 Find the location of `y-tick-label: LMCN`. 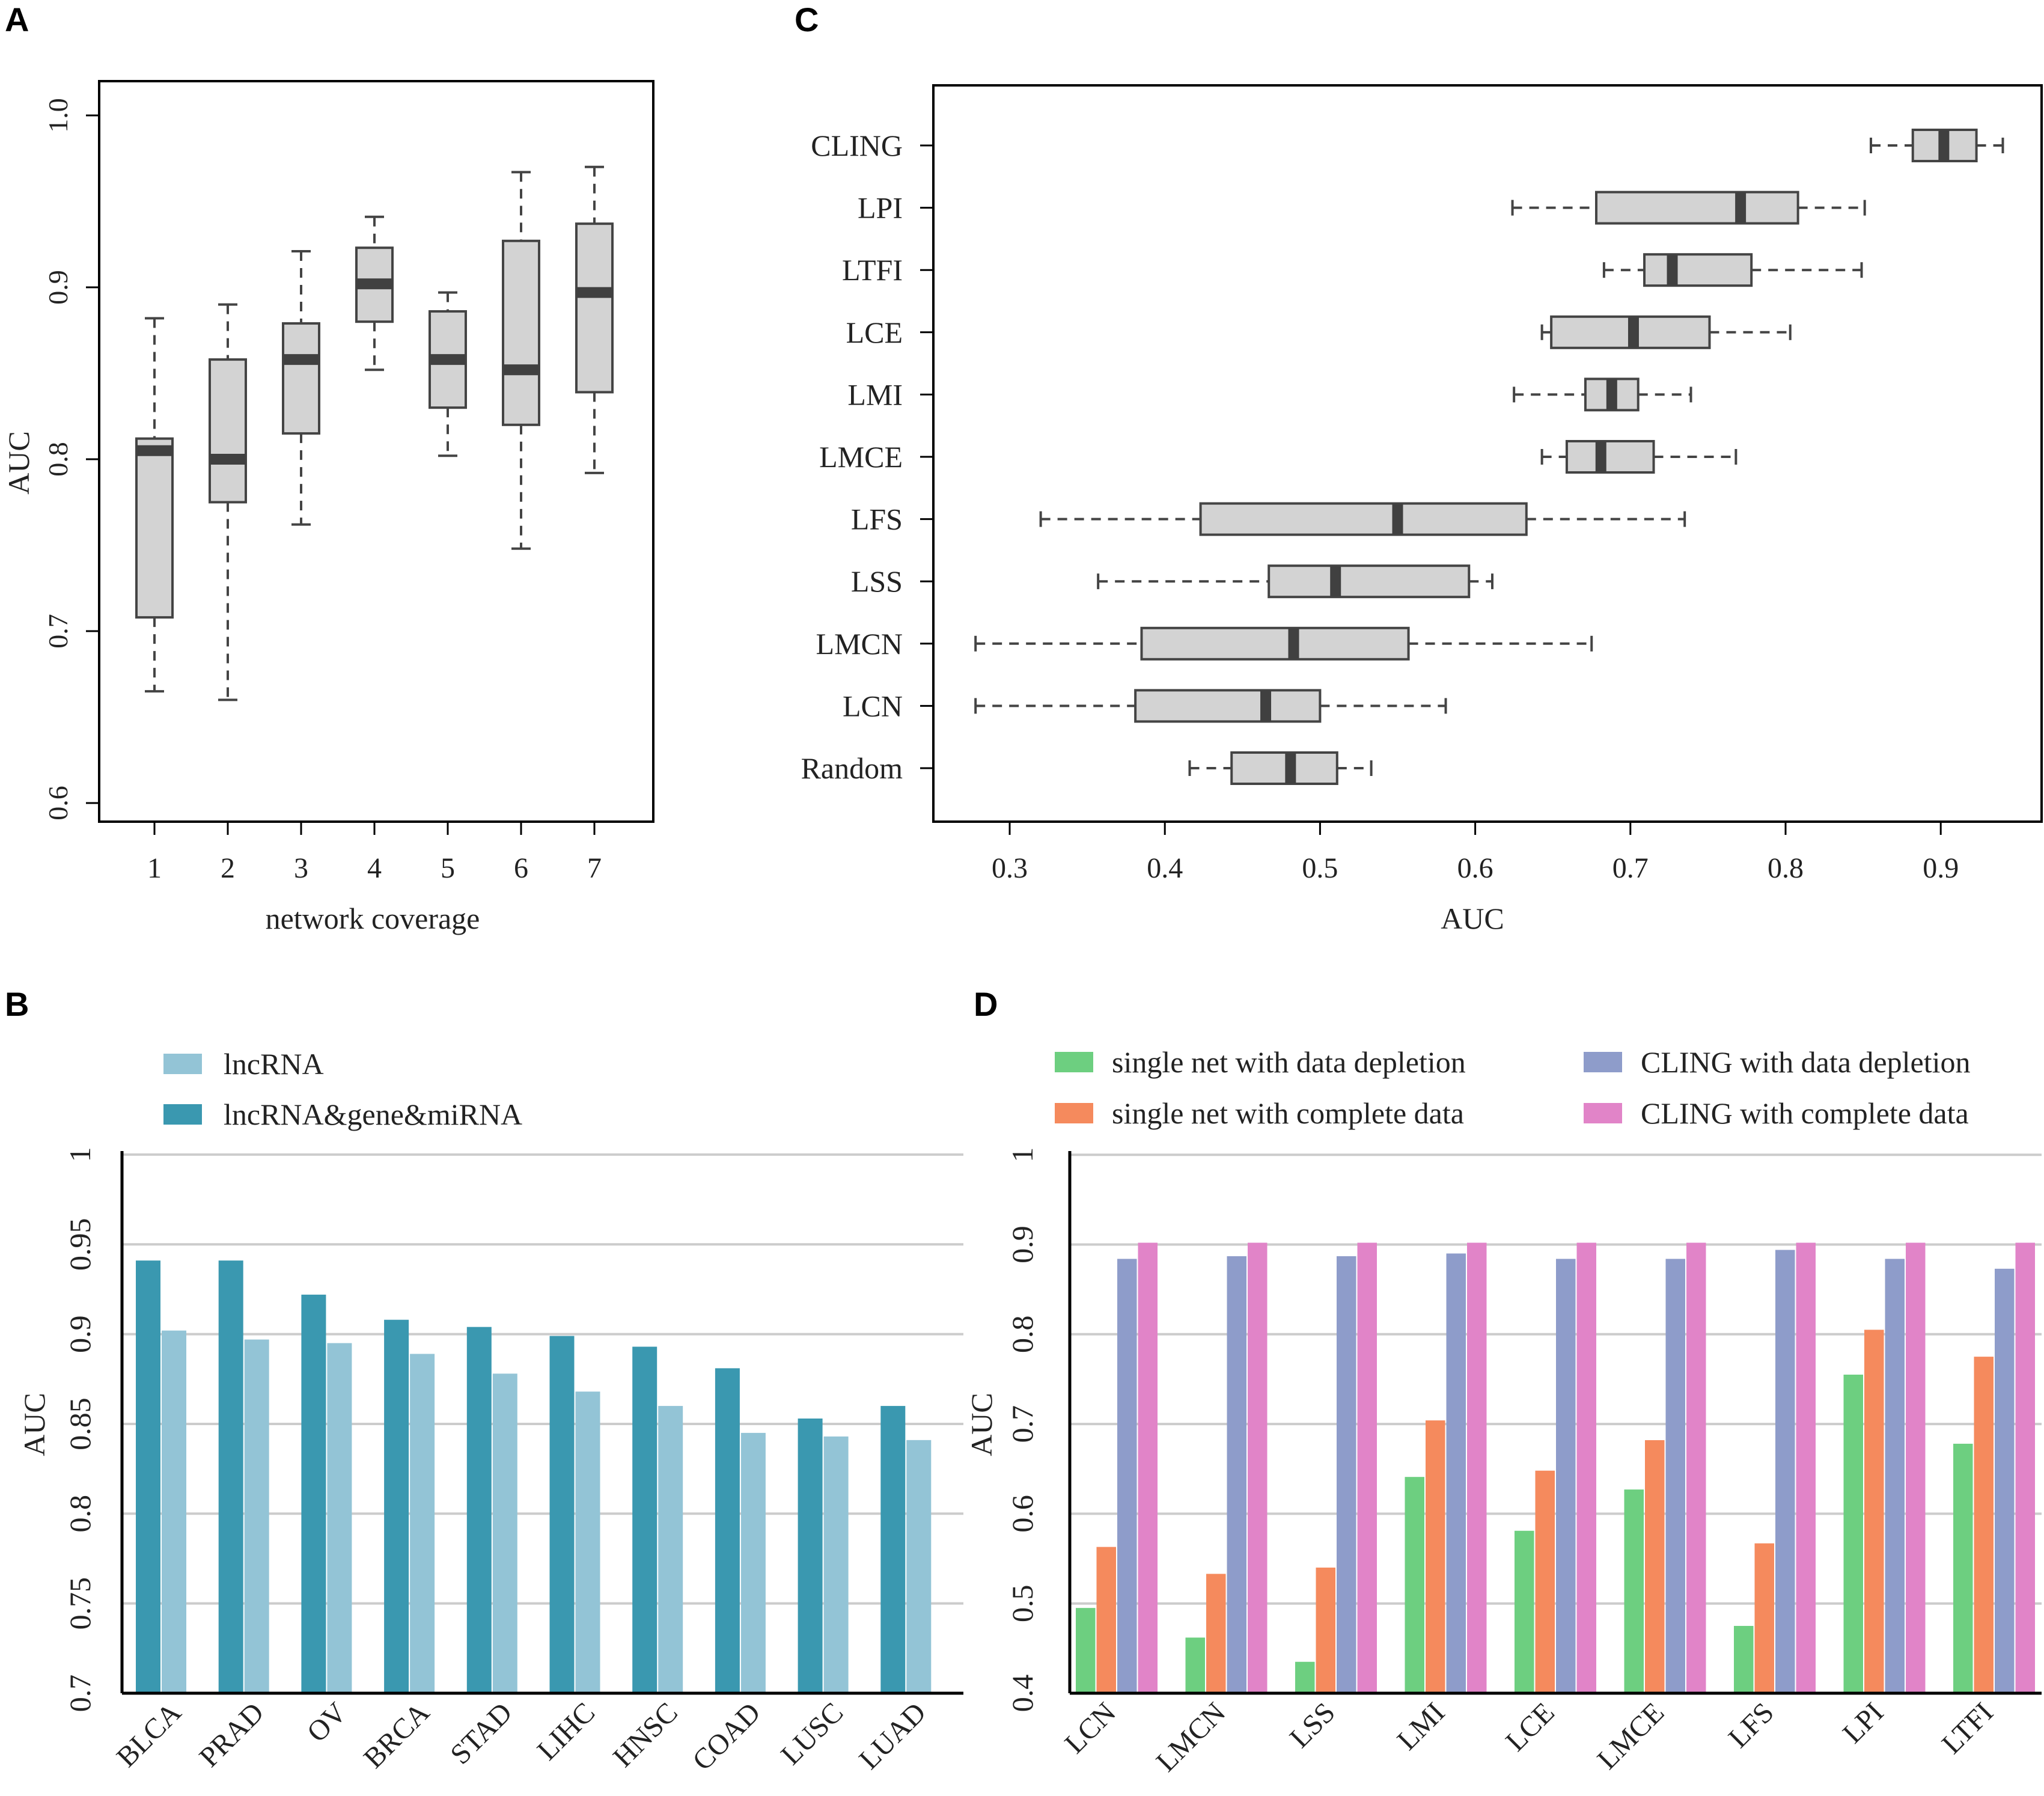

y-tick-label: LMCN is located at coordinates (859, 644).